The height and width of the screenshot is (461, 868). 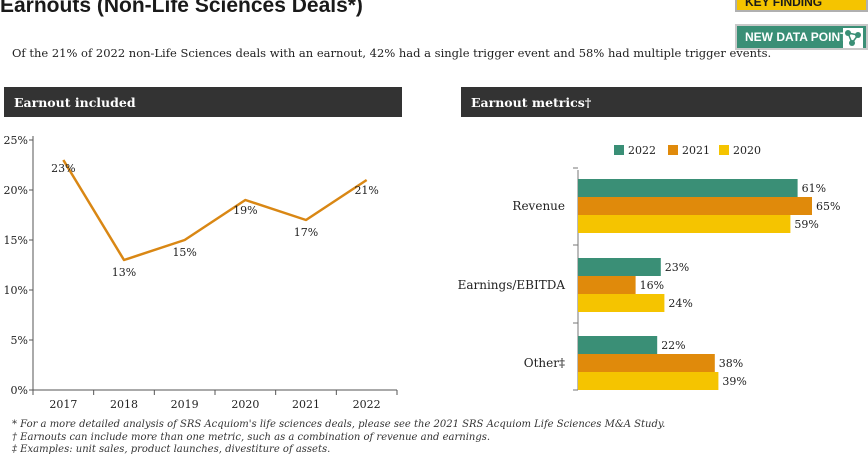 I want to click on data-label: 15%, so click(x=184, y=252).